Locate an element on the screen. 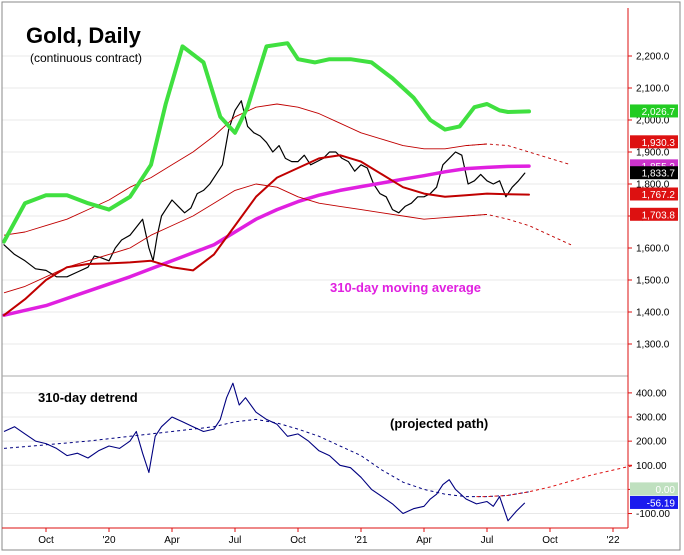  x-tick-label: '21 is located at coordinates (360, 540).